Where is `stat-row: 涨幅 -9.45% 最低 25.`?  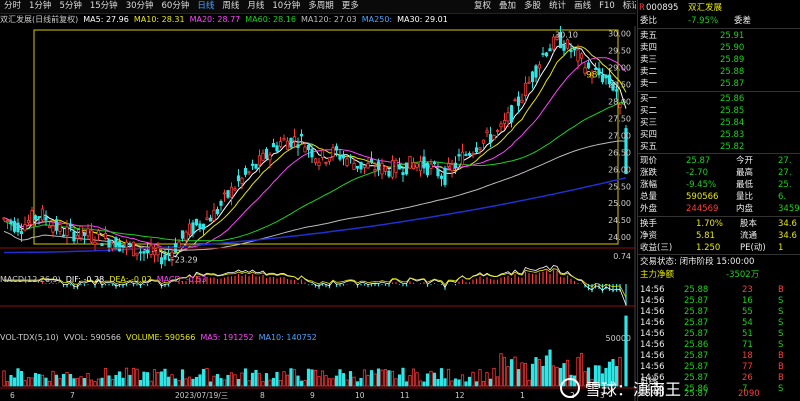 stat-row: 涨幅 -9.45% 最低 25. is located at coordinates (719, 185).